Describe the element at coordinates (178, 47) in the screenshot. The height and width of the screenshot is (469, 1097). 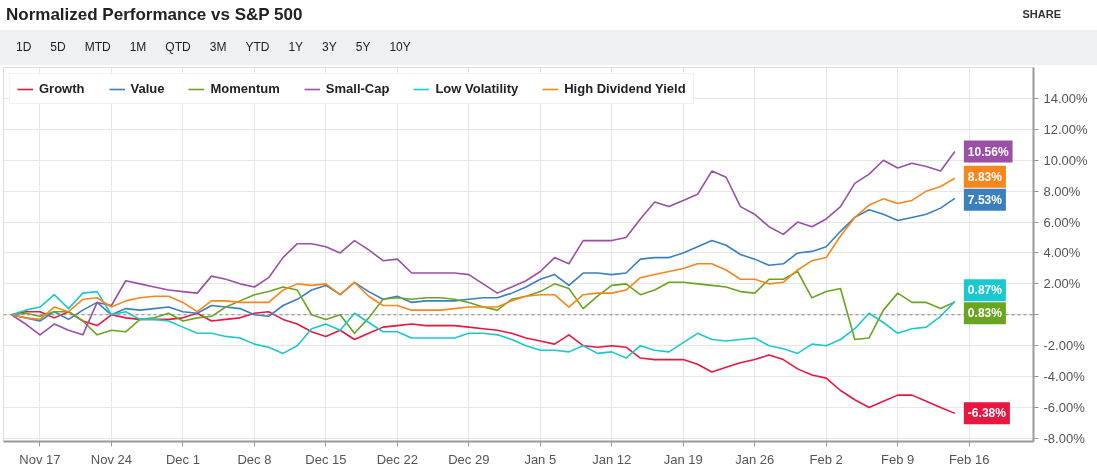
I see `text: QTD` at that location.